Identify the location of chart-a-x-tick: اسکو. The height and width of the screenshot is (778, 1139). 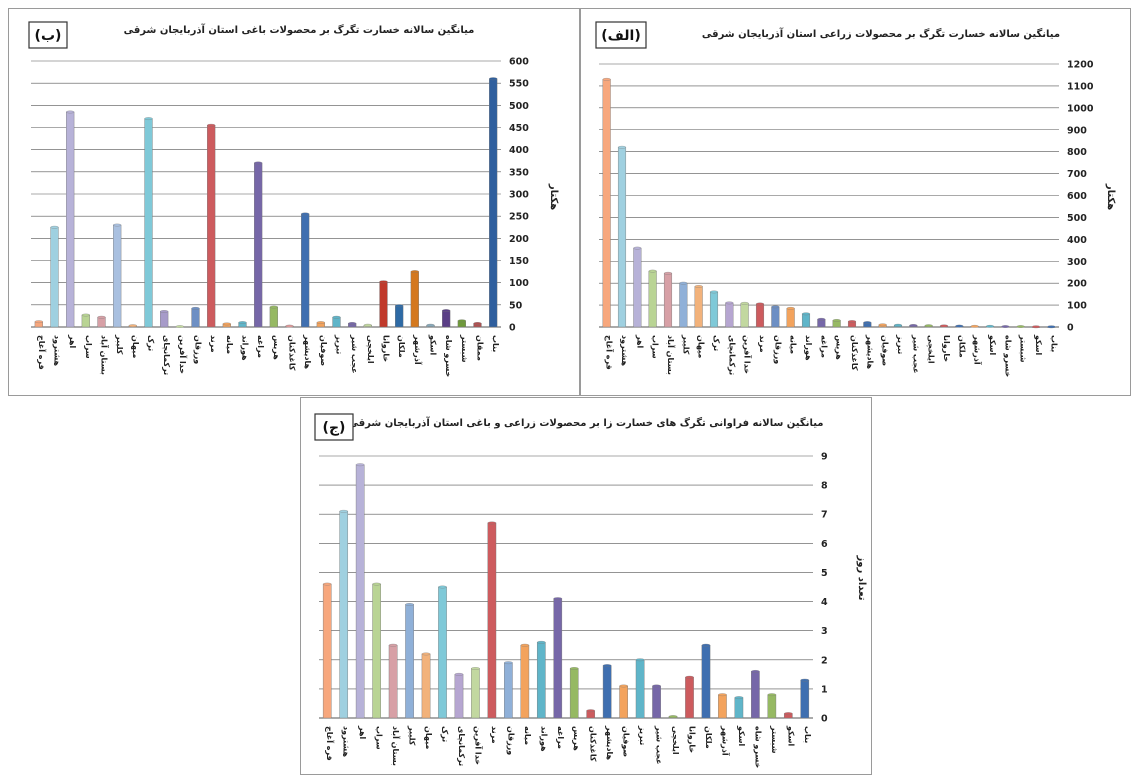
(1038, 345).